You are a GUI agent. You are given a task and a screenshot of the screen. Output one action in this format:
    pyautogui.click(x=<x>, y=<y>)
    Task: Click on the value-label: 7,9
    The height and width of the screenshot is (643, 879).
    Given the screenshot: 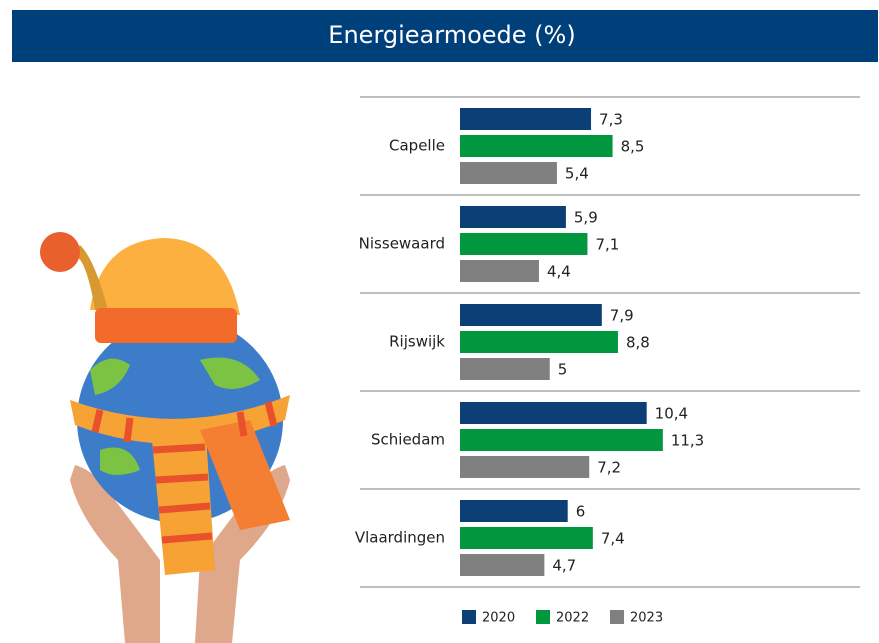 What is the action you would take?
    pyautogui.click(x=622, y=316)
    